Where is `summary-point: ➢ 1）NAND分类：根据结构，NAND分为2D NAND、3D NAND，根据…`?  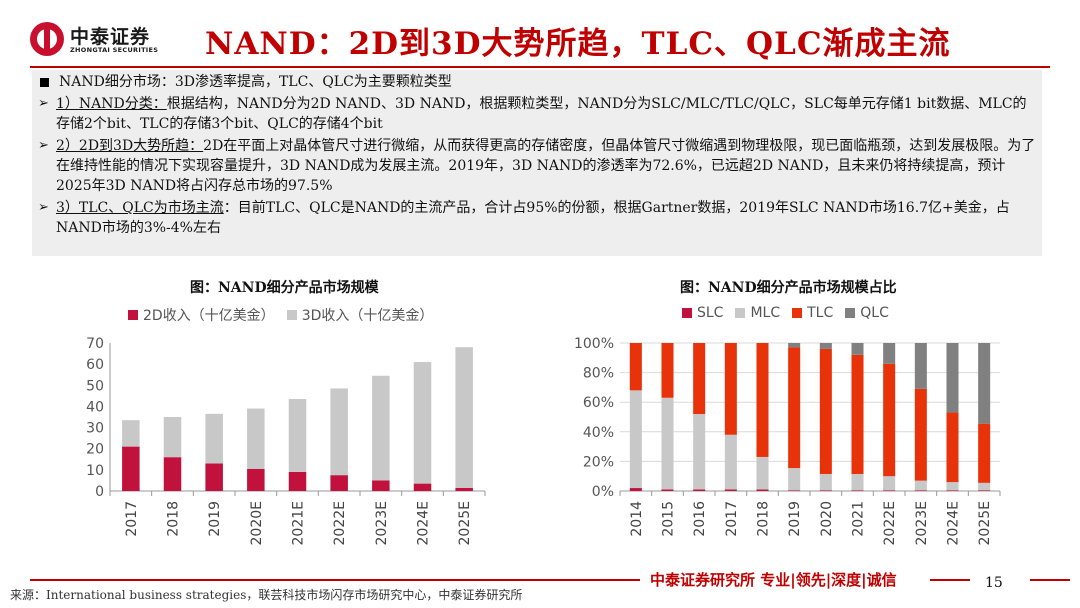
summary-point: ➢ 1）NAND分类：根据结构，NAND分为2D NAND、3D NAND，根据… is located at coordinates (537, 114).